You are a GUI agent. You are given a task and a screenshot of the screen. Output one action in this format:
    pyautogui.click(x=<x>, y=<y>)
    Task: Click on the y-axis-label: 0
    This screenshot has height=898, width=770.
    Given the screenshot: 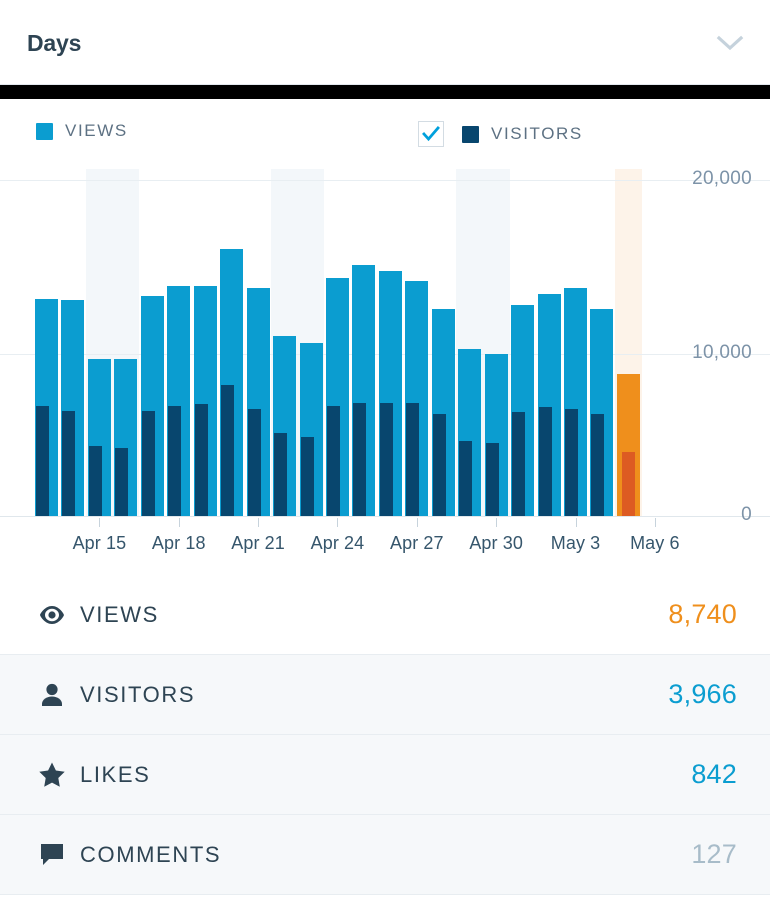 What is the action you would take?
    pyautogui.click(x=746, y=514)
    